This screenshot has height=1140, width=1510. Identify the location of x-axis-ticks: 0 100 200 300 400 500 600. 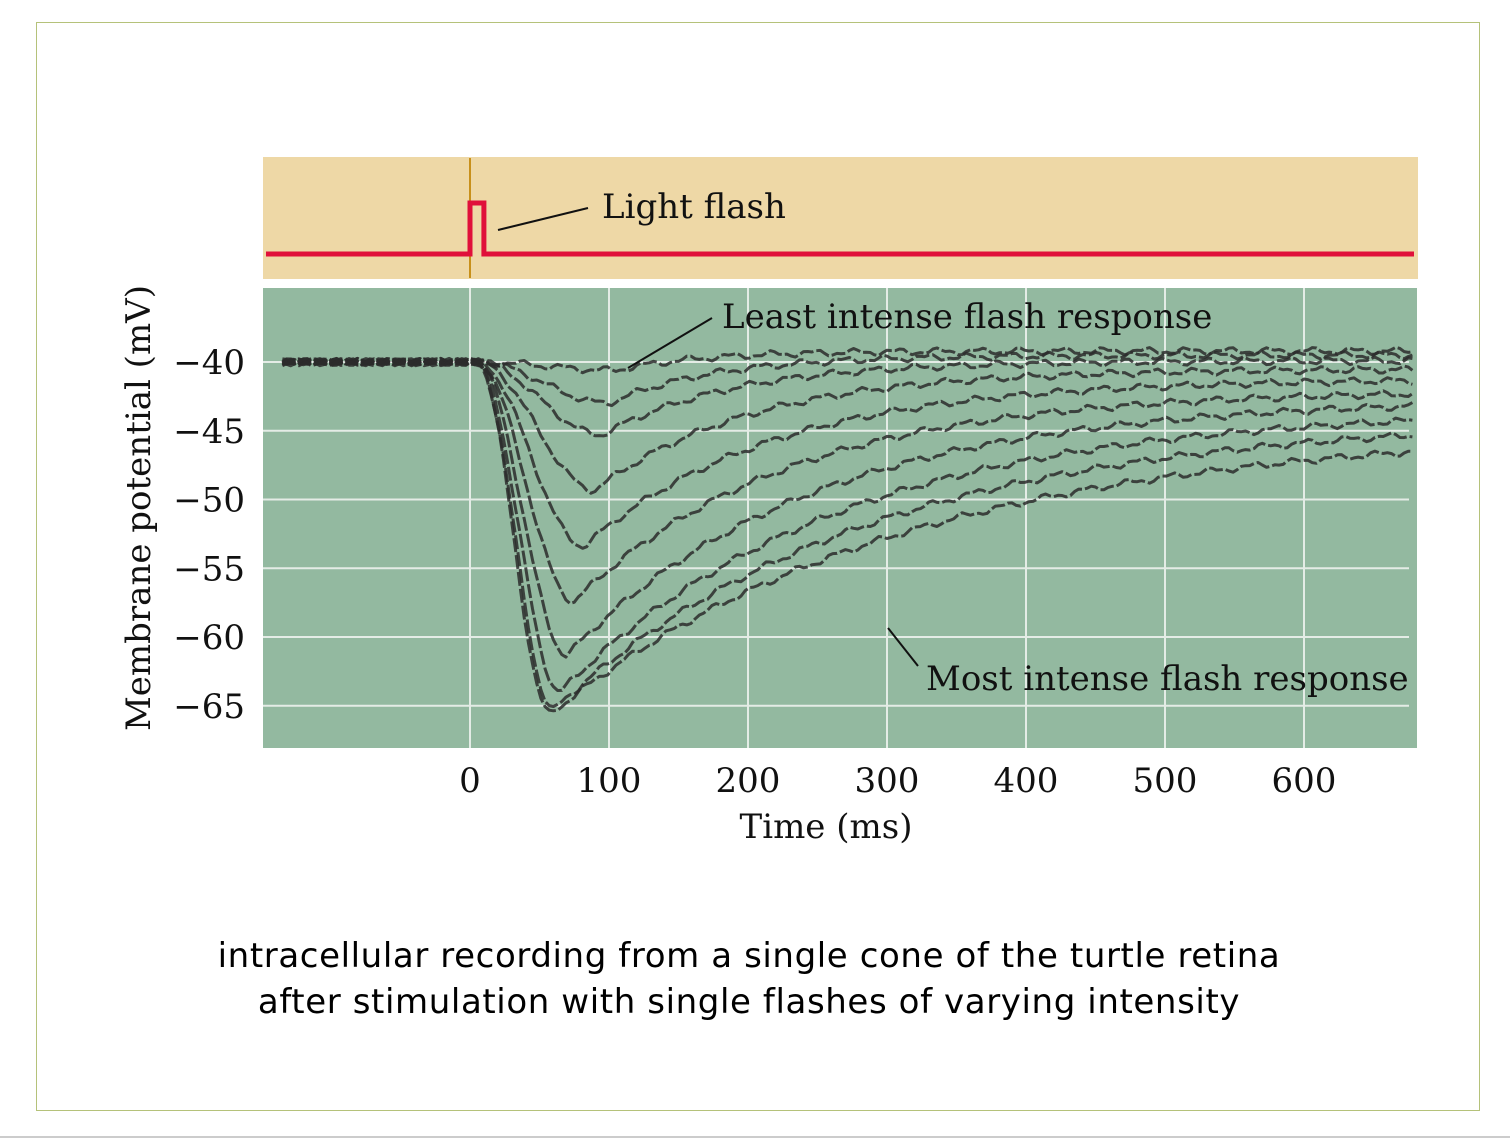
(897, 781).